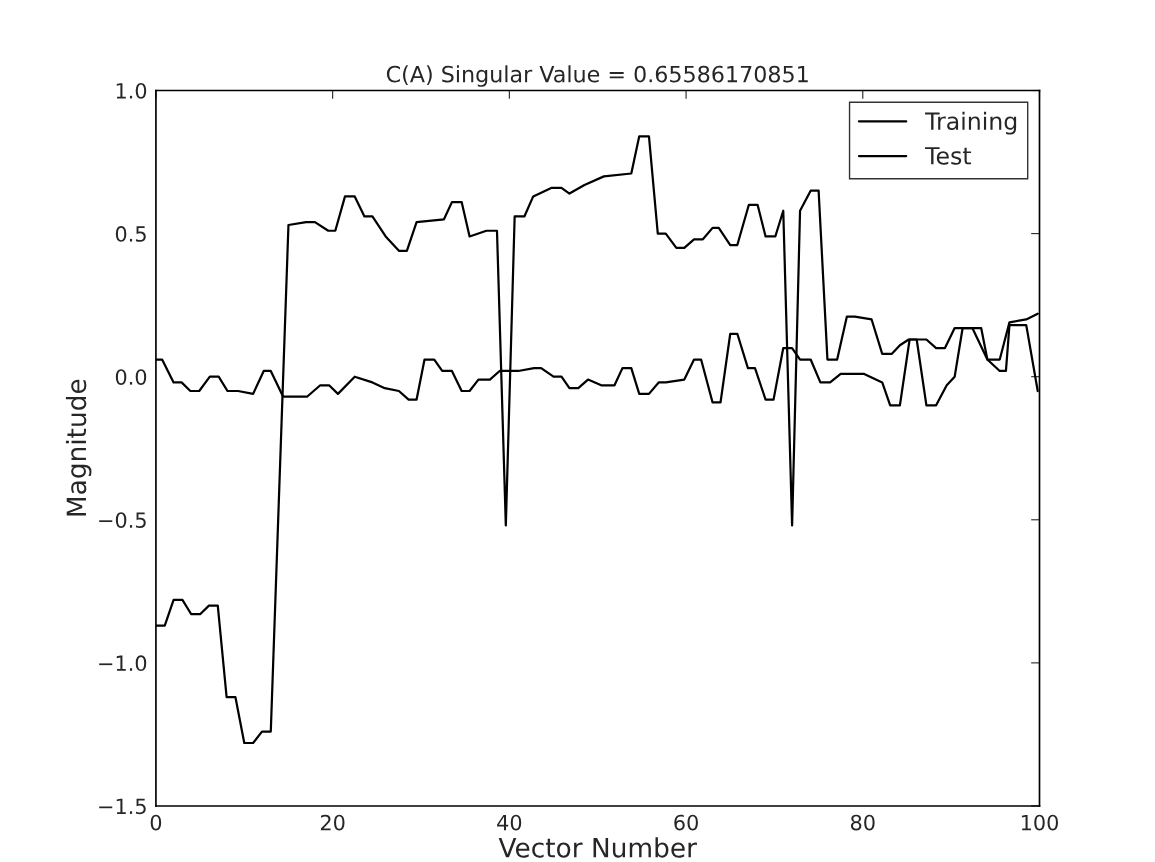  Describe the element at coordinates (130, 234) in the screenshot. I see `y-tick-label: 0.5` at that location.